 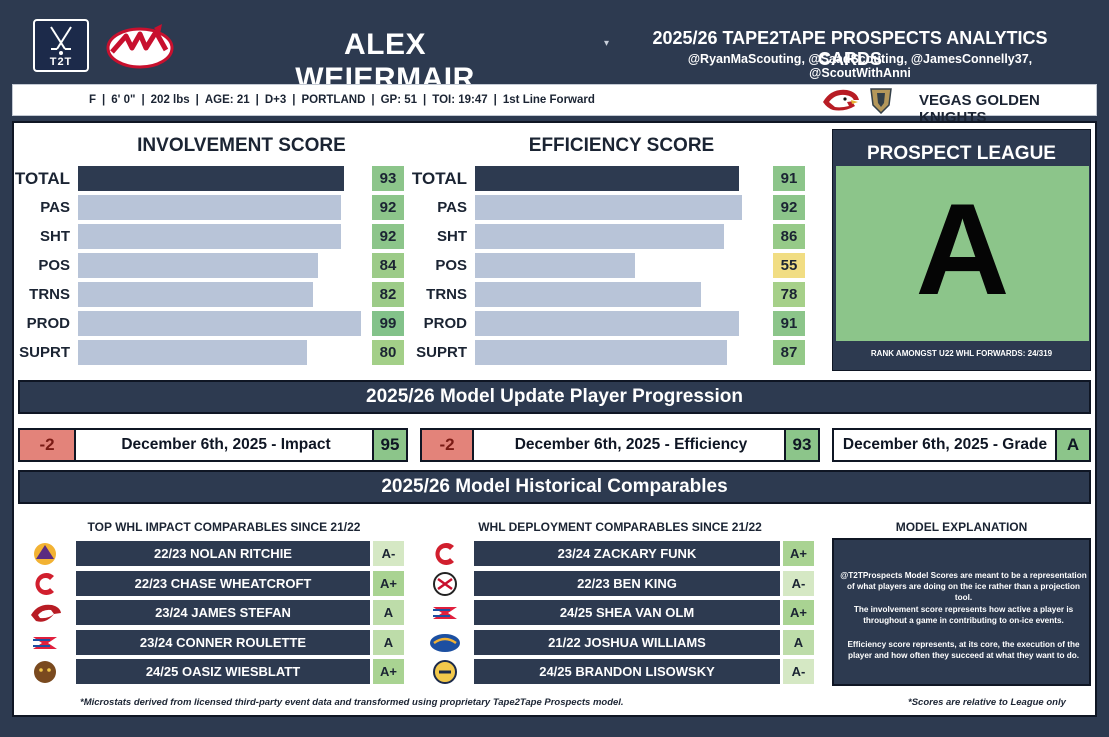 I want to click on comparable-row: 24/25 SHEA VAN OLM A+, so click(x=621, y=612).